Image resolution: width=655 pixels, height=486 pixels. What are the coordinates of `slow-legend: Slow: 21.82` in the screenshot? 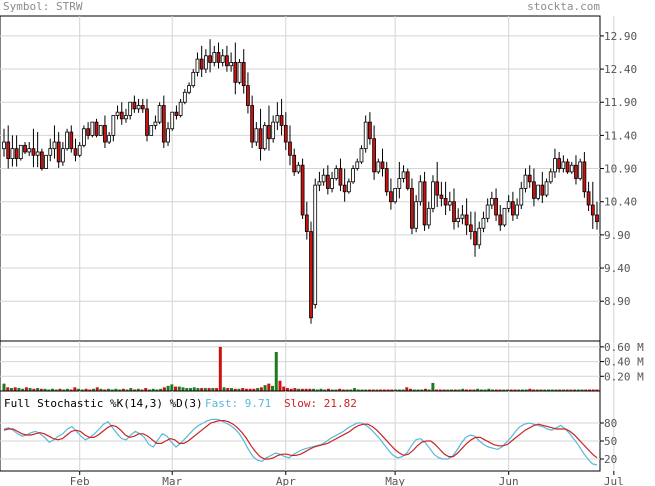 It's located at (320, 403).